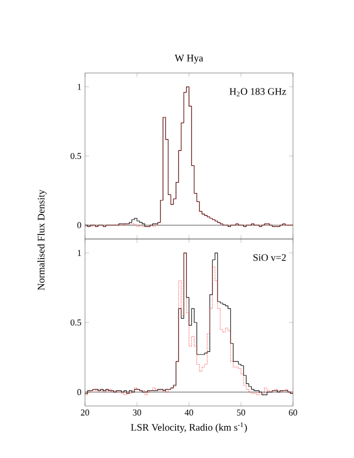 The image size is (354, 458). What do you see at coordinates (269, 257) in the screenshot?
I see `annotation: SiO v=2` at bounding box center [269, 257].